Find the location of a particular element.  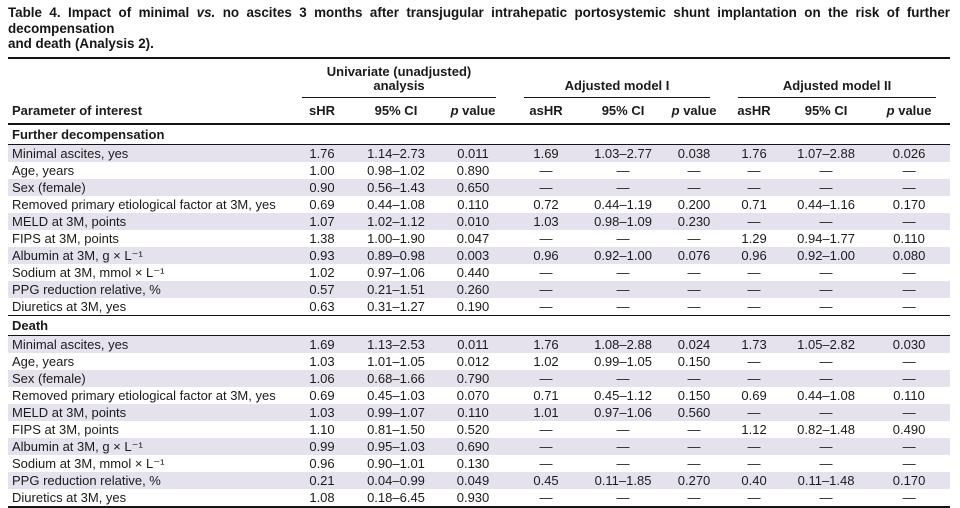

group-label-model-1: Adjusted model I is located at coordinates (617, 88).